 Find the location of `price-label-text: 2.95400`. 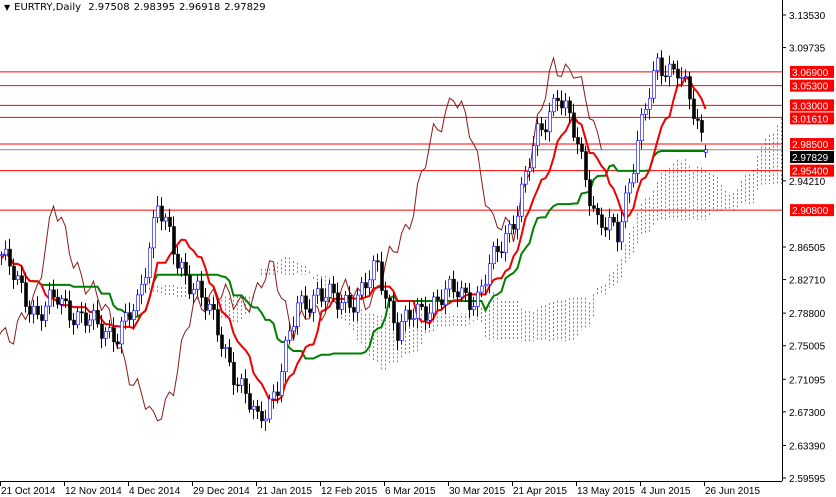

price-label-text: 2.95400 is located at coordinates (810, 172).